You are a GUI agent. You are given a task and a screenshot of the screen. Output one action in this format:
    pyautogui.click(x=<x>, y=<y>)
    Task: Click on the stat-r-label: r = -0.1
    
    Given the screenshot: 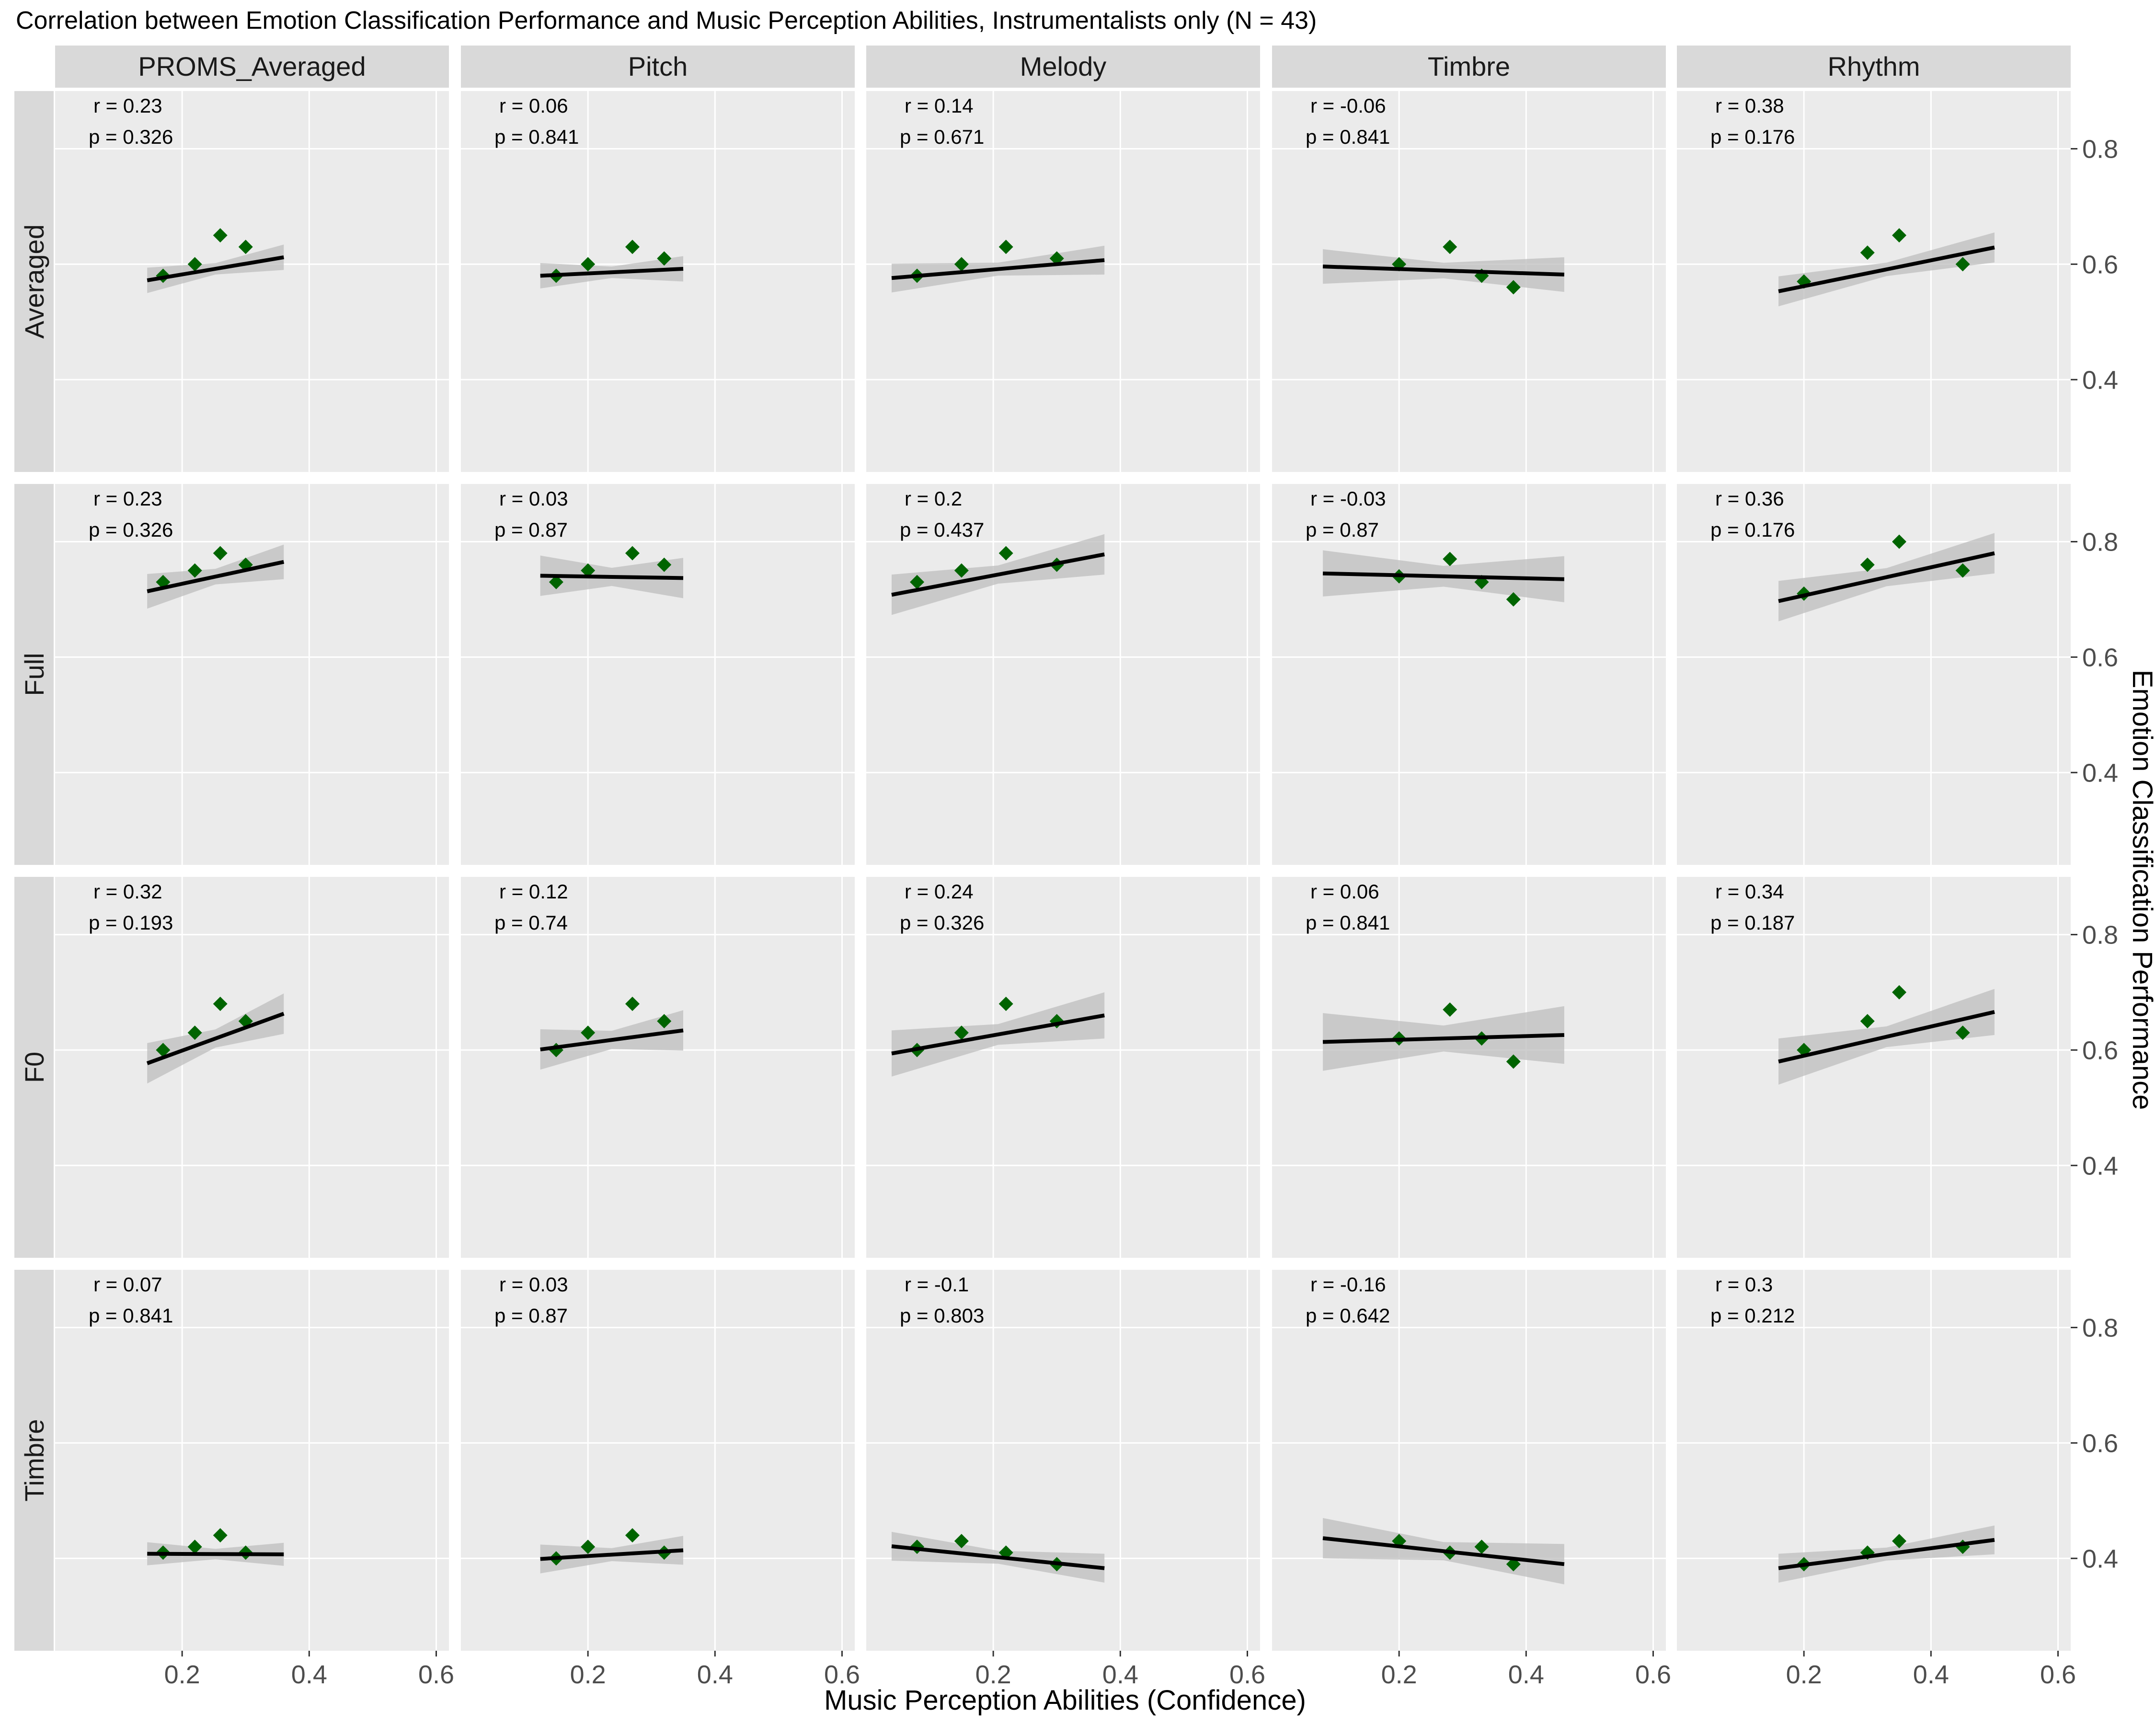 What is the action you would take?
    pyautogui.click(x=937, y=1284)
    